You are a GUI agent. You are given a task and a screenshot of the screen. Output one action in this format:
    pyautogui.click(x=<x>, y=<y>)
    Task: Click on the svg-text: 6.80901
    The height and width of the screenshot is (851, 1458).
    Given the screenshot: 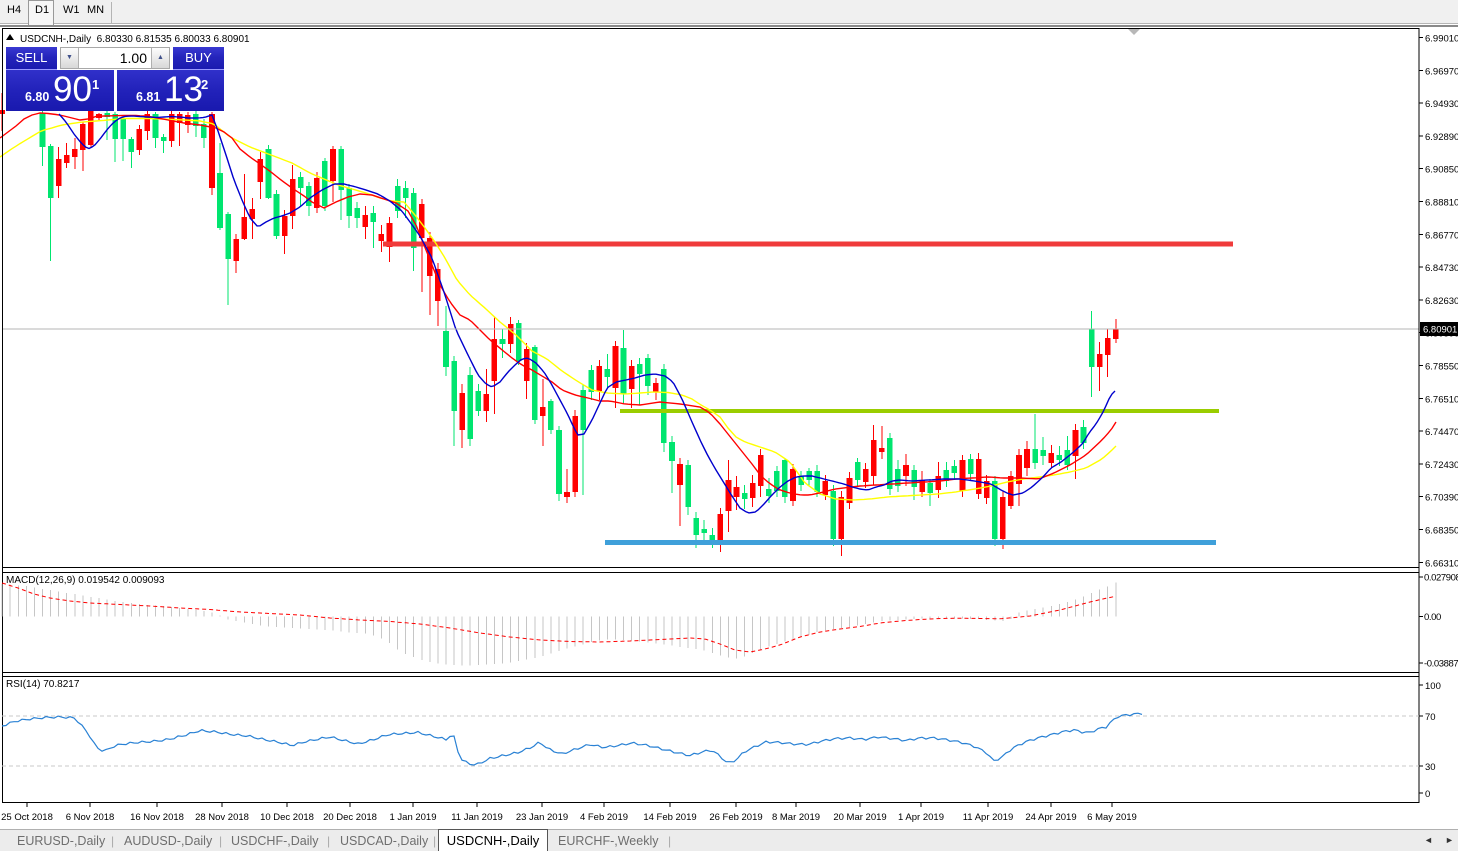 What is the action you would take?
    pyautogui.click(x=1440, y=330)
    